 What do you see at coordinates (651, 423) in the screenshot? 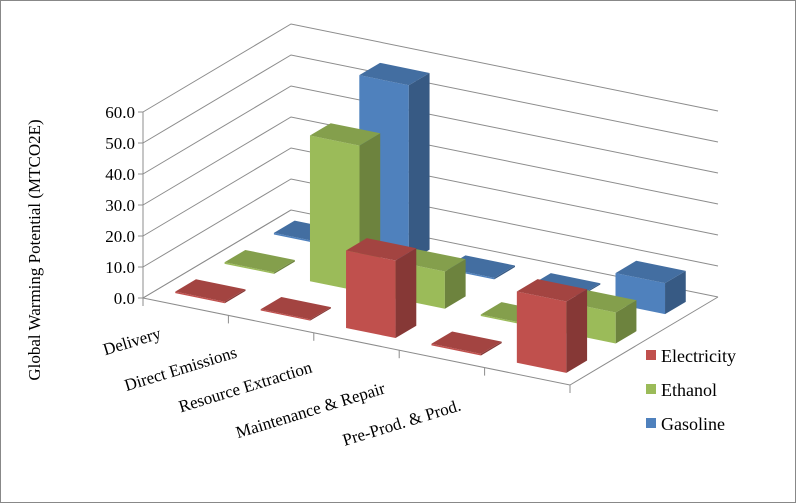
I see `legend-swatch-gasoline` at bounding box center [651, 423].